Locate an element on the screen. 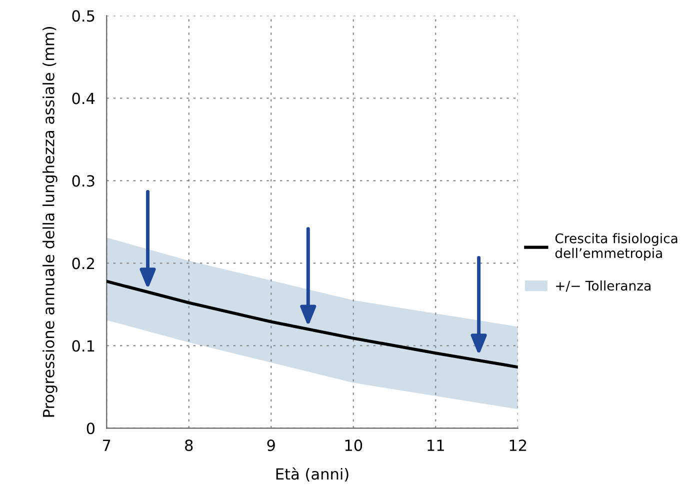  x-tick-label: 12 is located at coordinates (518, 445).